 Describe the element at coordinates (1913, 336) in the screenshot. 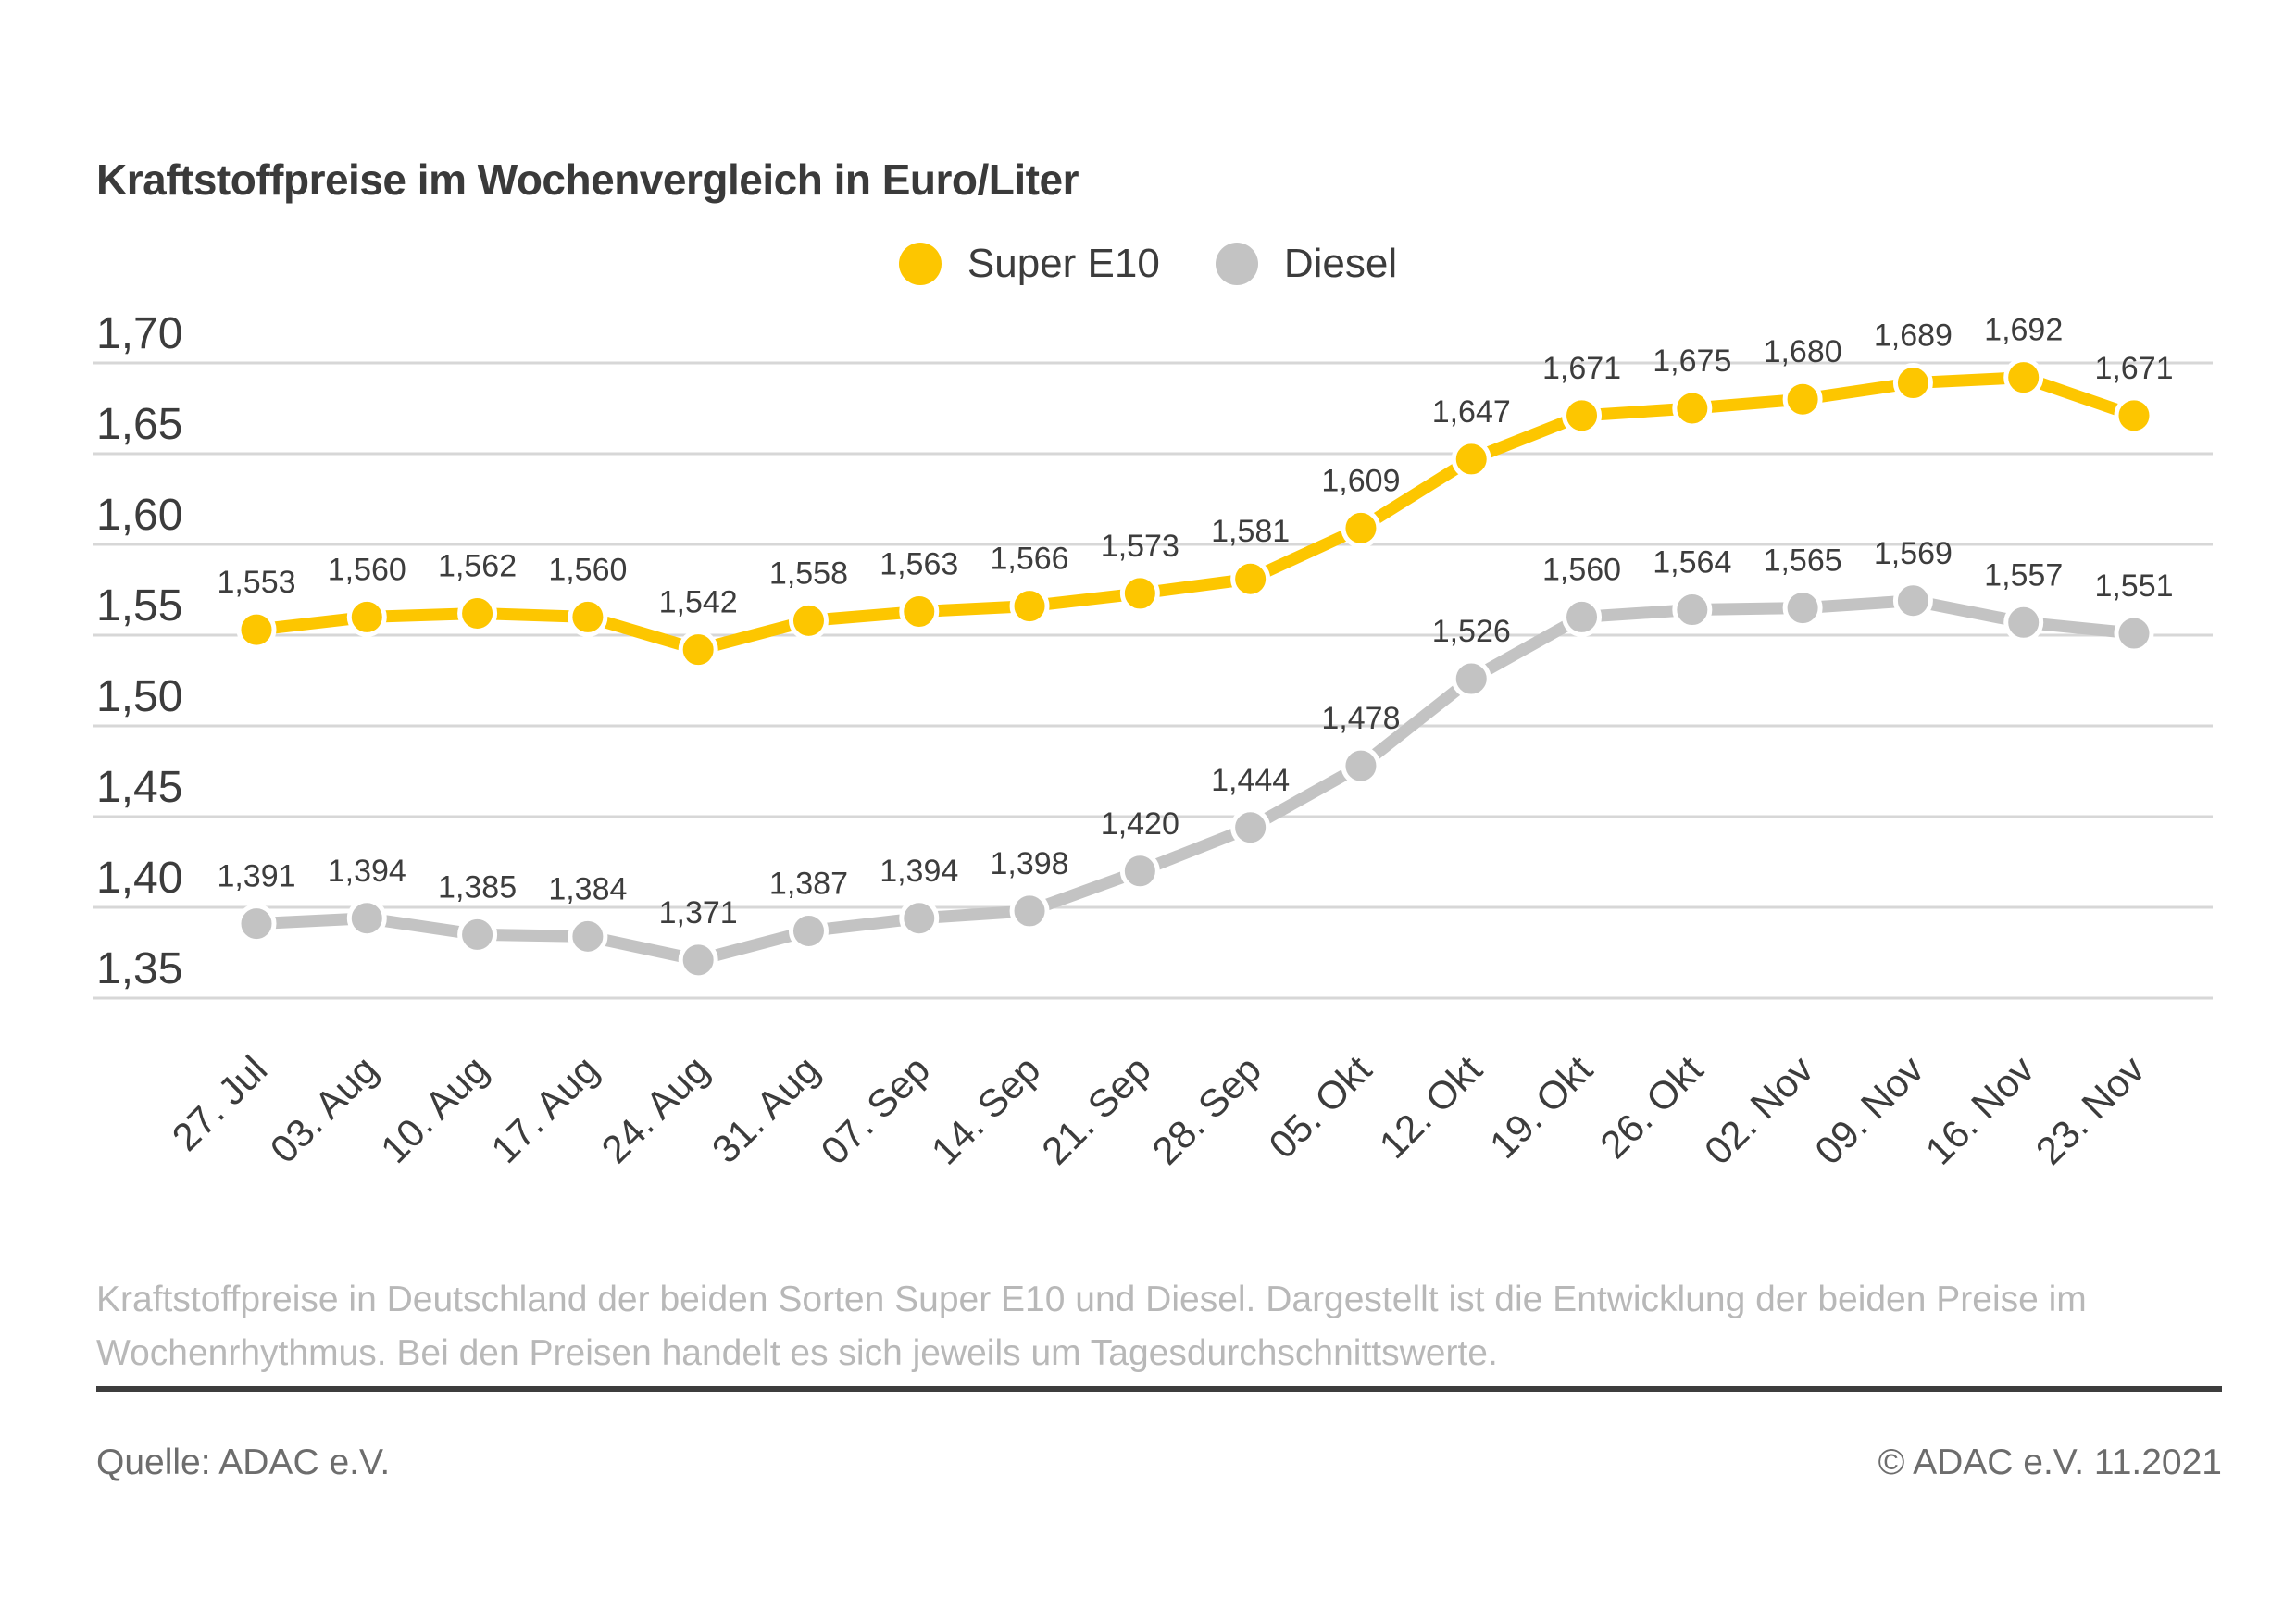

I see `data-point-label: 1,689` at that location.